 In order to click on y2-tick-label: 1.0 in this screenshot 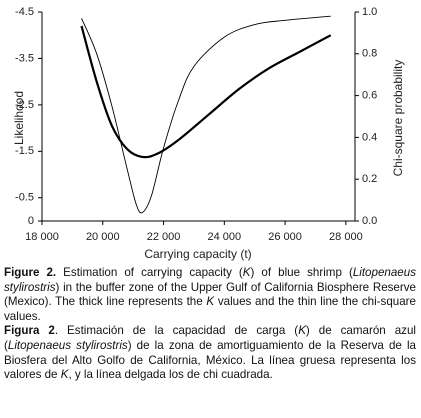, I will do `click(369, 12)`.